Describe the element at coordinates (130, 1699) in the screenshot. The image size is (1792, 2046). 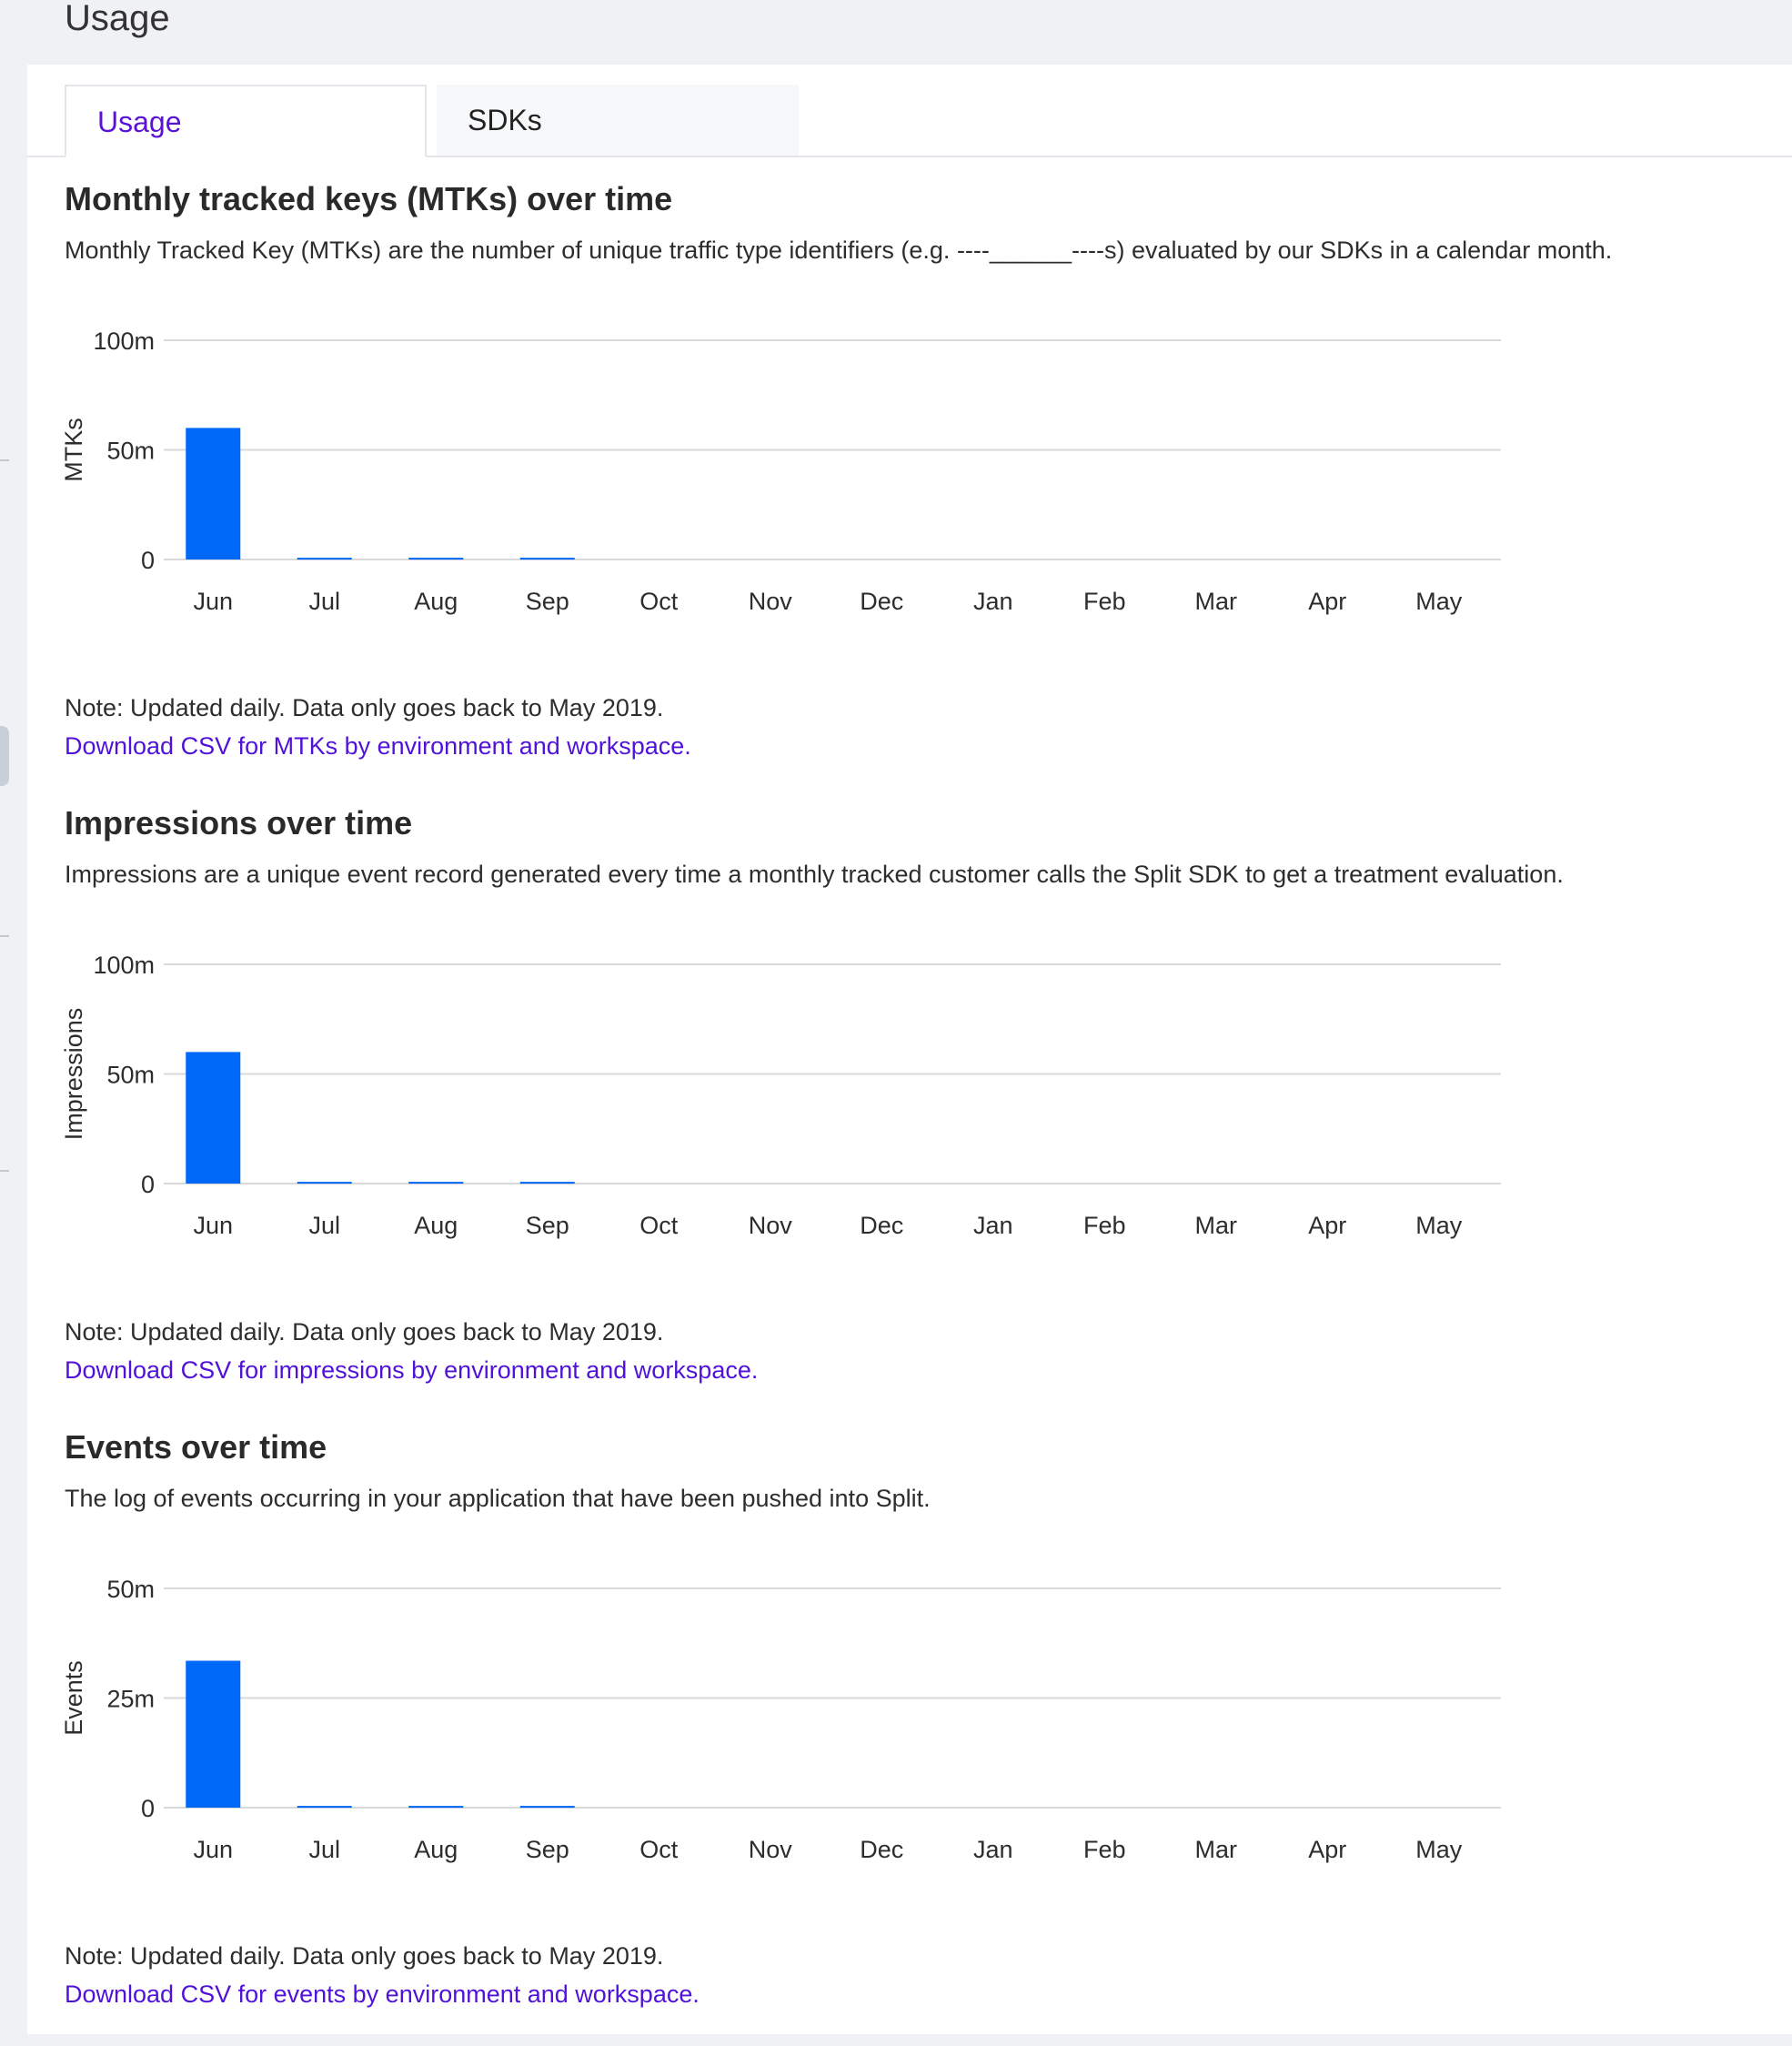
I see `y-tick-label: 25m` at that location.